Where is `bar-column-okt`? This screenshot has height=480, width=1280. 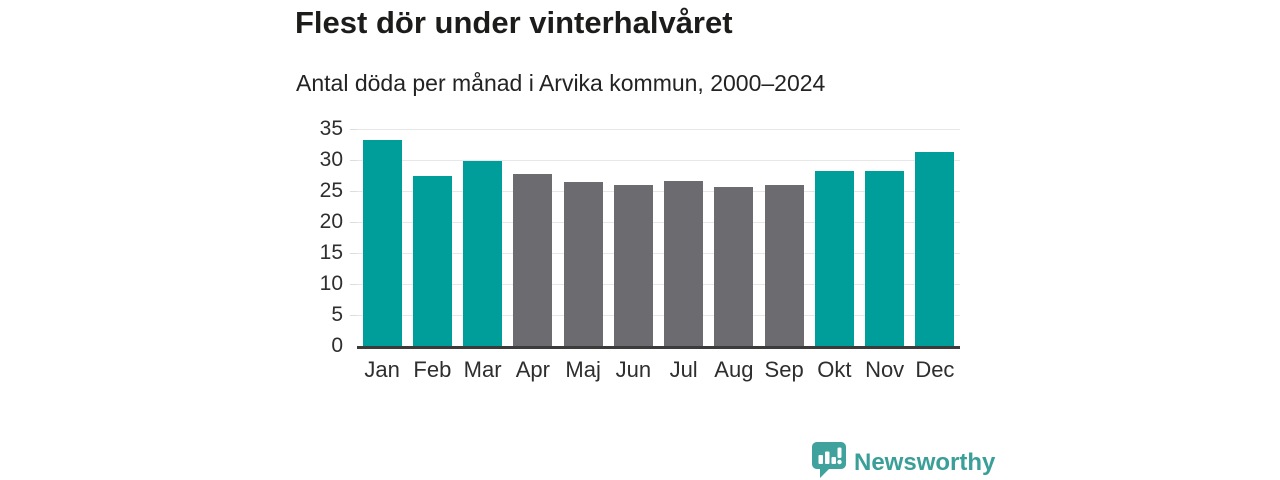
bar-column-okt is located at coordinates (834, 258).